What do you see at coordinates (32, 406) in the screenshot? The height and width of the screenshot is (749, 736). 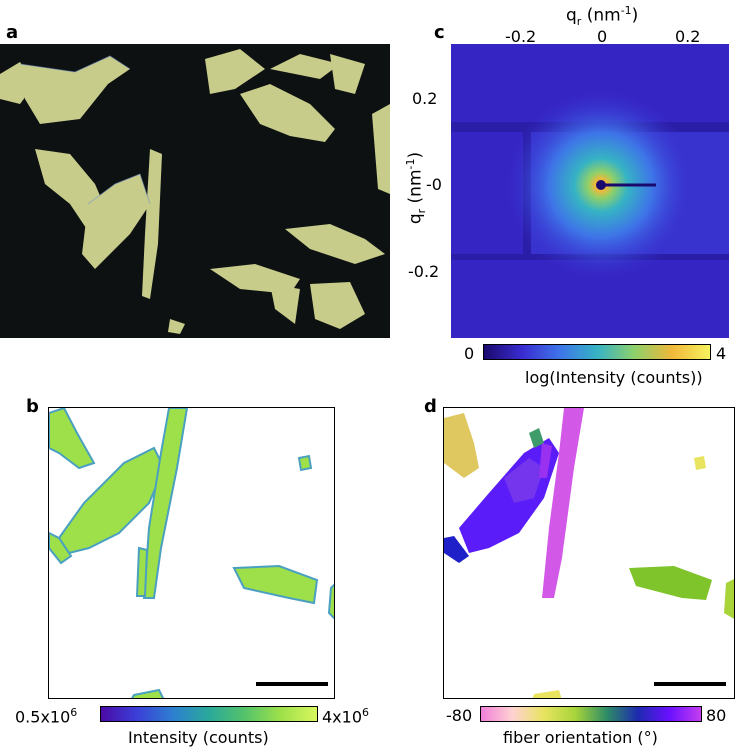 I see `panel-label-b: b` at bounding box center [32, 406].